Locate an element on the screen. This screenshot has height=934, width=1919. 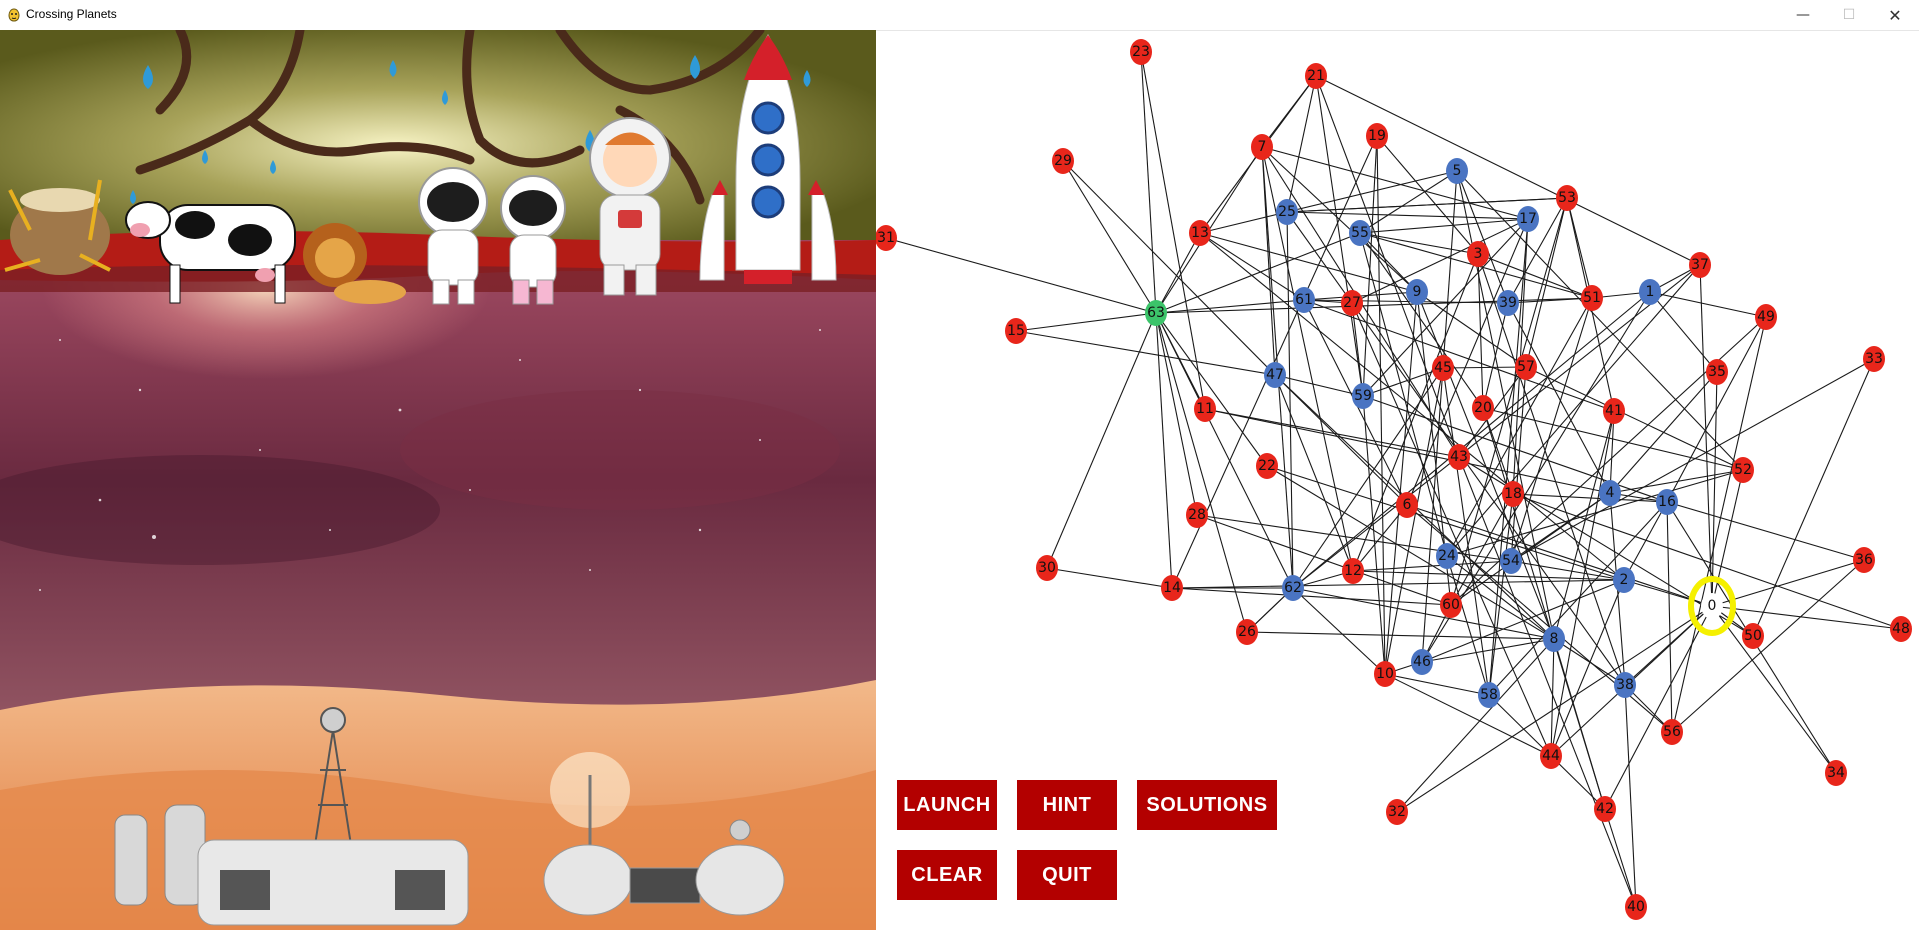
maximize-button: ☐ is located at coordinates (1849, 15).